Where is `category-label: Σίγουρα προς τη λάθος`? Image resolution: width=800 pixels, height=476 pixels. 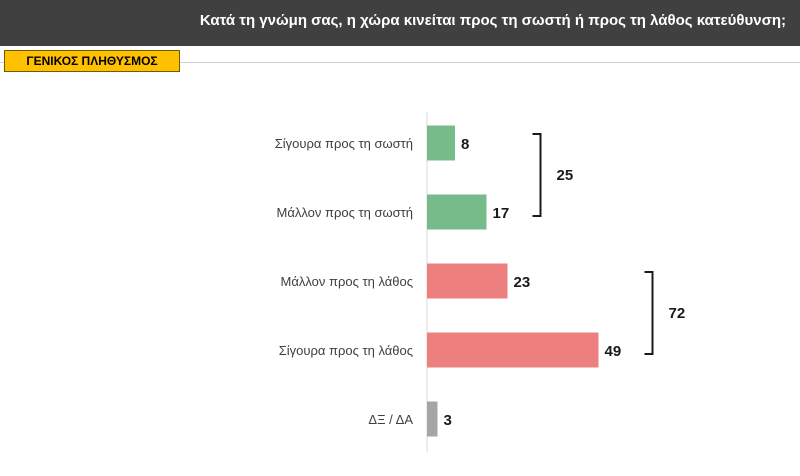
category-label: Σίγουρα προς τη λάθος is located at coordinates (346, 350).